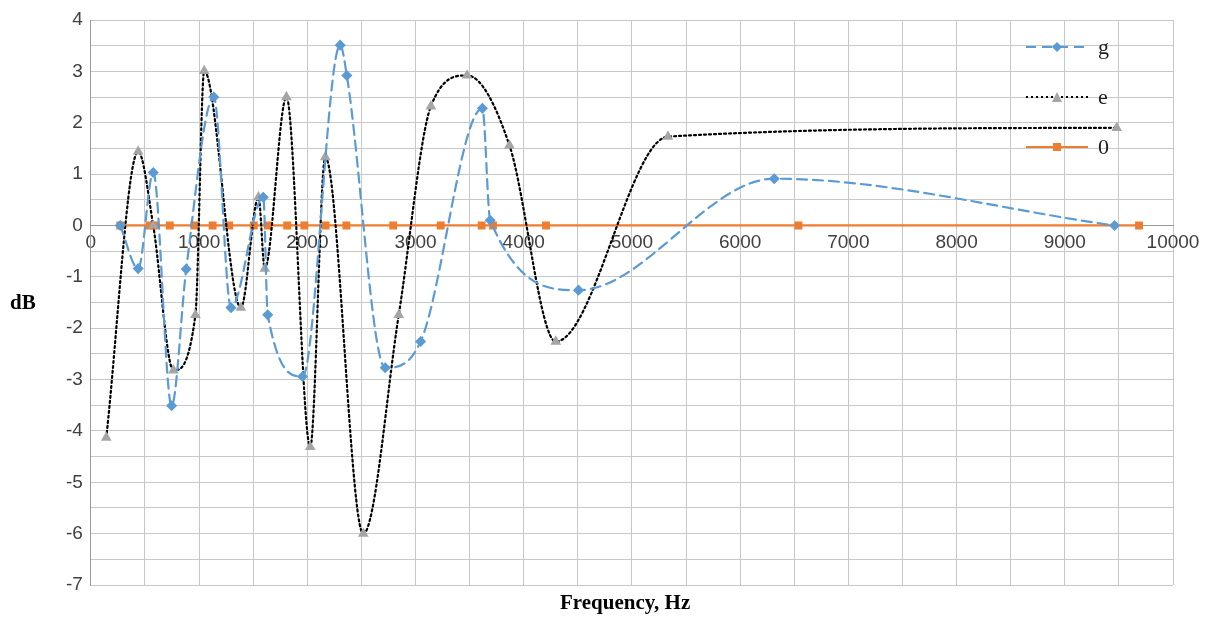 The width and height of the screenshot is (1223, 619). Describe the element at coordinates (415, 242) in the screenshot. I see `x-tick-label: 3000` at that location.